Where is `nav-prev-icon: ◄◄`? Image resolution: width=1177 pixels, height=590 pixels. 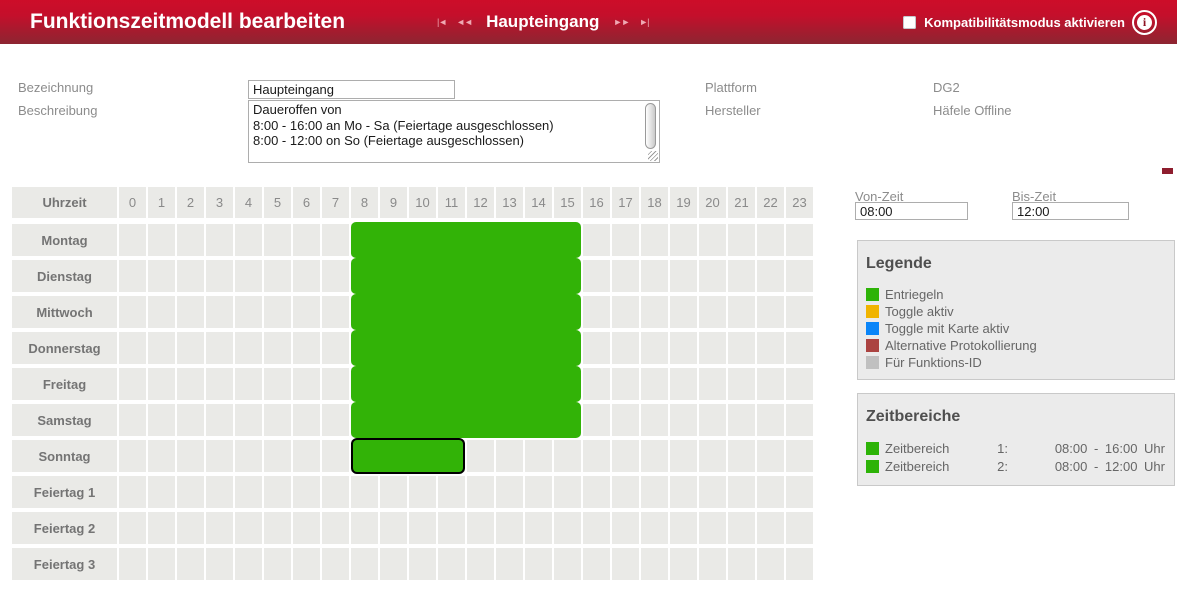 nav-prev-icon: ◄◄ is located at coordinates (464, 21).